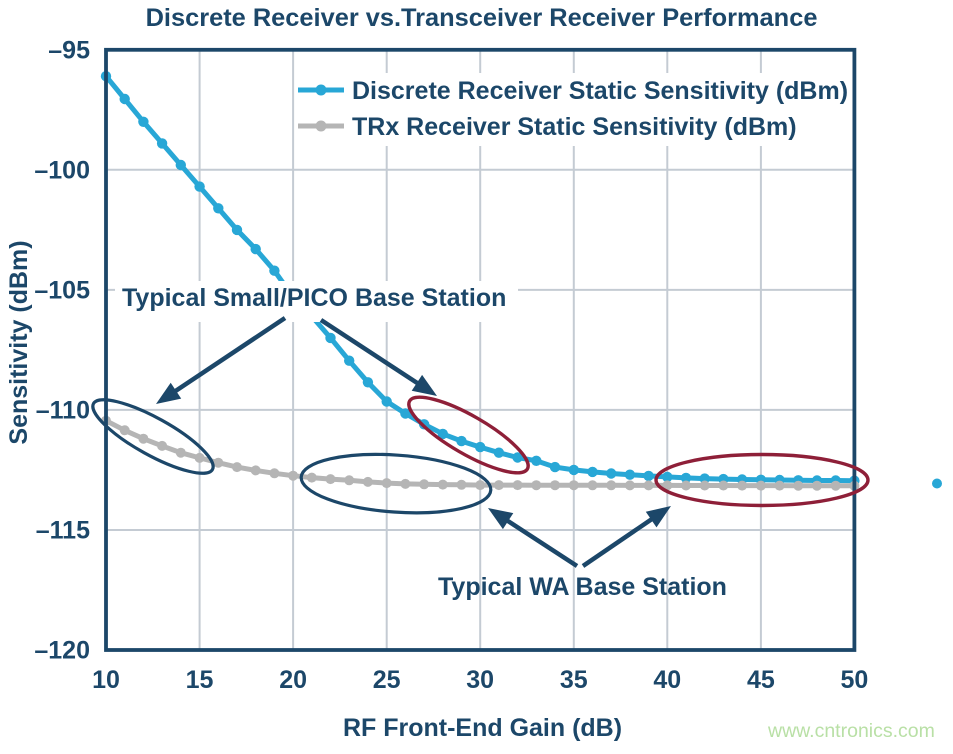 Image resolution: width=953 pixels, height=754 pixels. Describe the element at coordinates (854, 680) in the screenshot. I see `svg-text: 50` at that location.